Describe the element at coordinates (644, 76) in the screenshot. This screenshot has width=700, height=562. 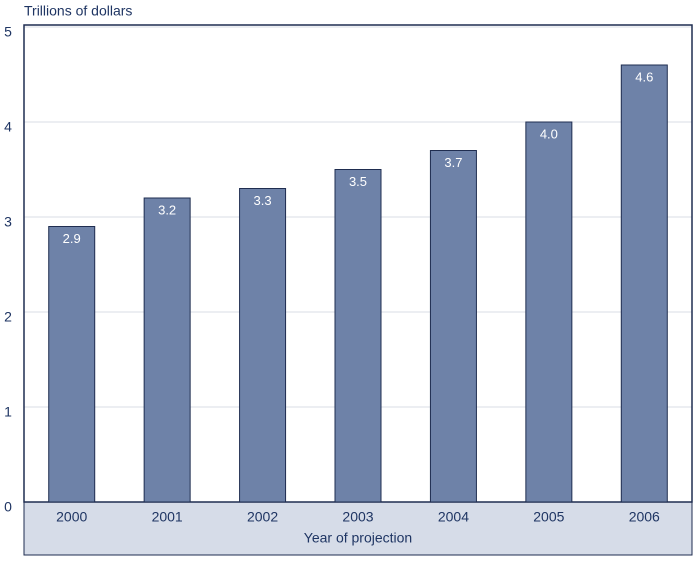
I see `value-label: 4.6` at that location.